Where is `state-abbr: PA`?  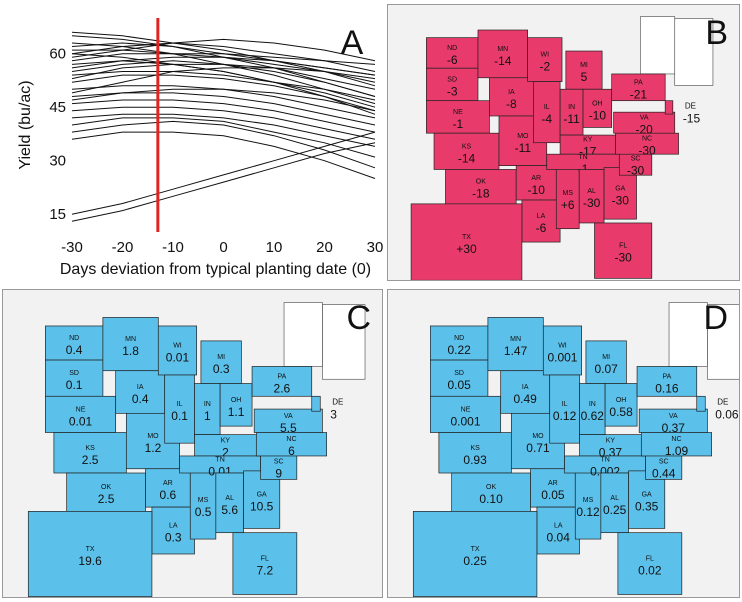
state-abbr: PA is located at coordinates (638, 82).